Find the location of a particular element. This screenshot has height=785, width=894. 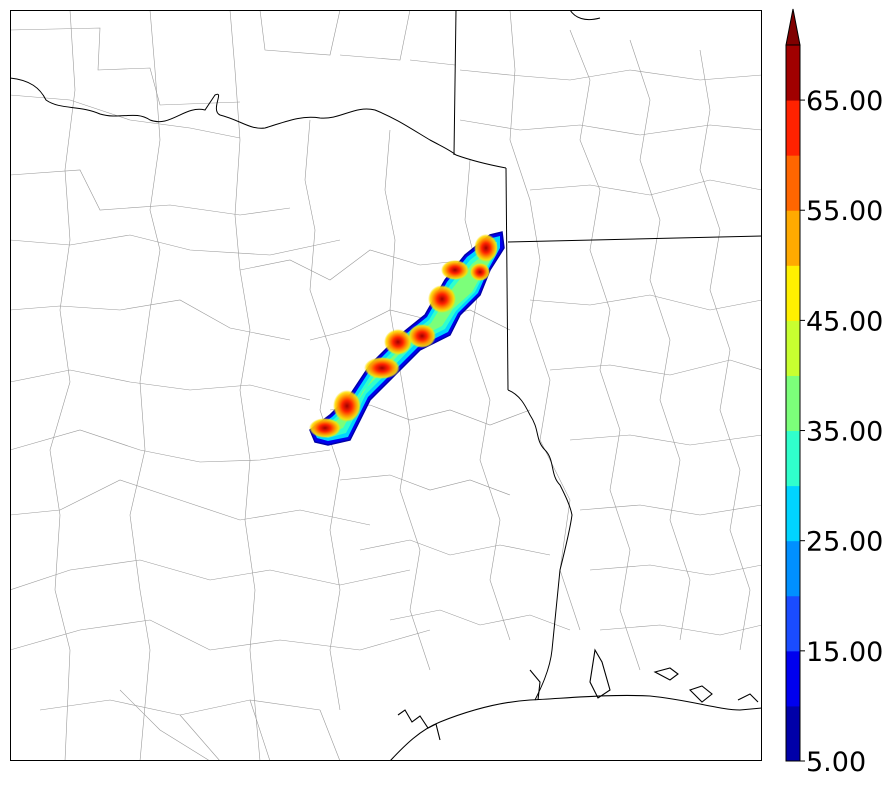

colorbar-tick-label: 55.00 is located at coordinates (844, 211).